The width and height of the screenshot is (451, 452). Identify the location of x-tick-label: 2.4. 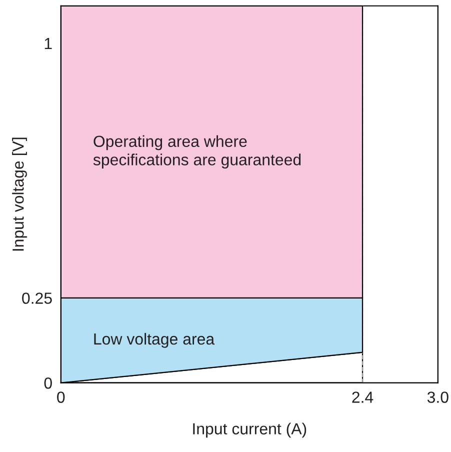
(363, 397).